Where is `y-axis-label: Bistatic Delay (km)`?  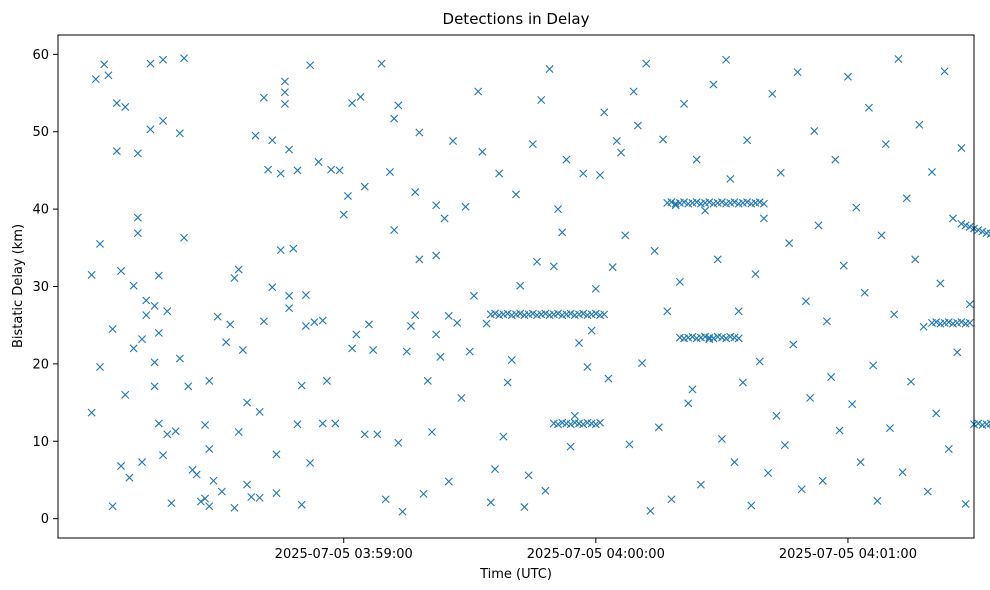 y-axis-label: Bistatic Delay (km) is located at coordinates (18, 286).